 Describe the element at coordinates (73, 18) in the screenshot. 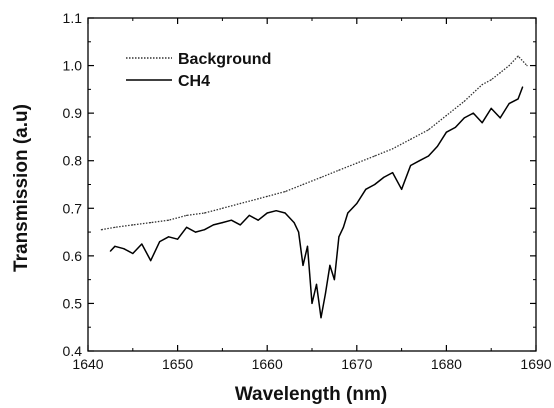

I see `y-tick-label: 1.1` at that location.